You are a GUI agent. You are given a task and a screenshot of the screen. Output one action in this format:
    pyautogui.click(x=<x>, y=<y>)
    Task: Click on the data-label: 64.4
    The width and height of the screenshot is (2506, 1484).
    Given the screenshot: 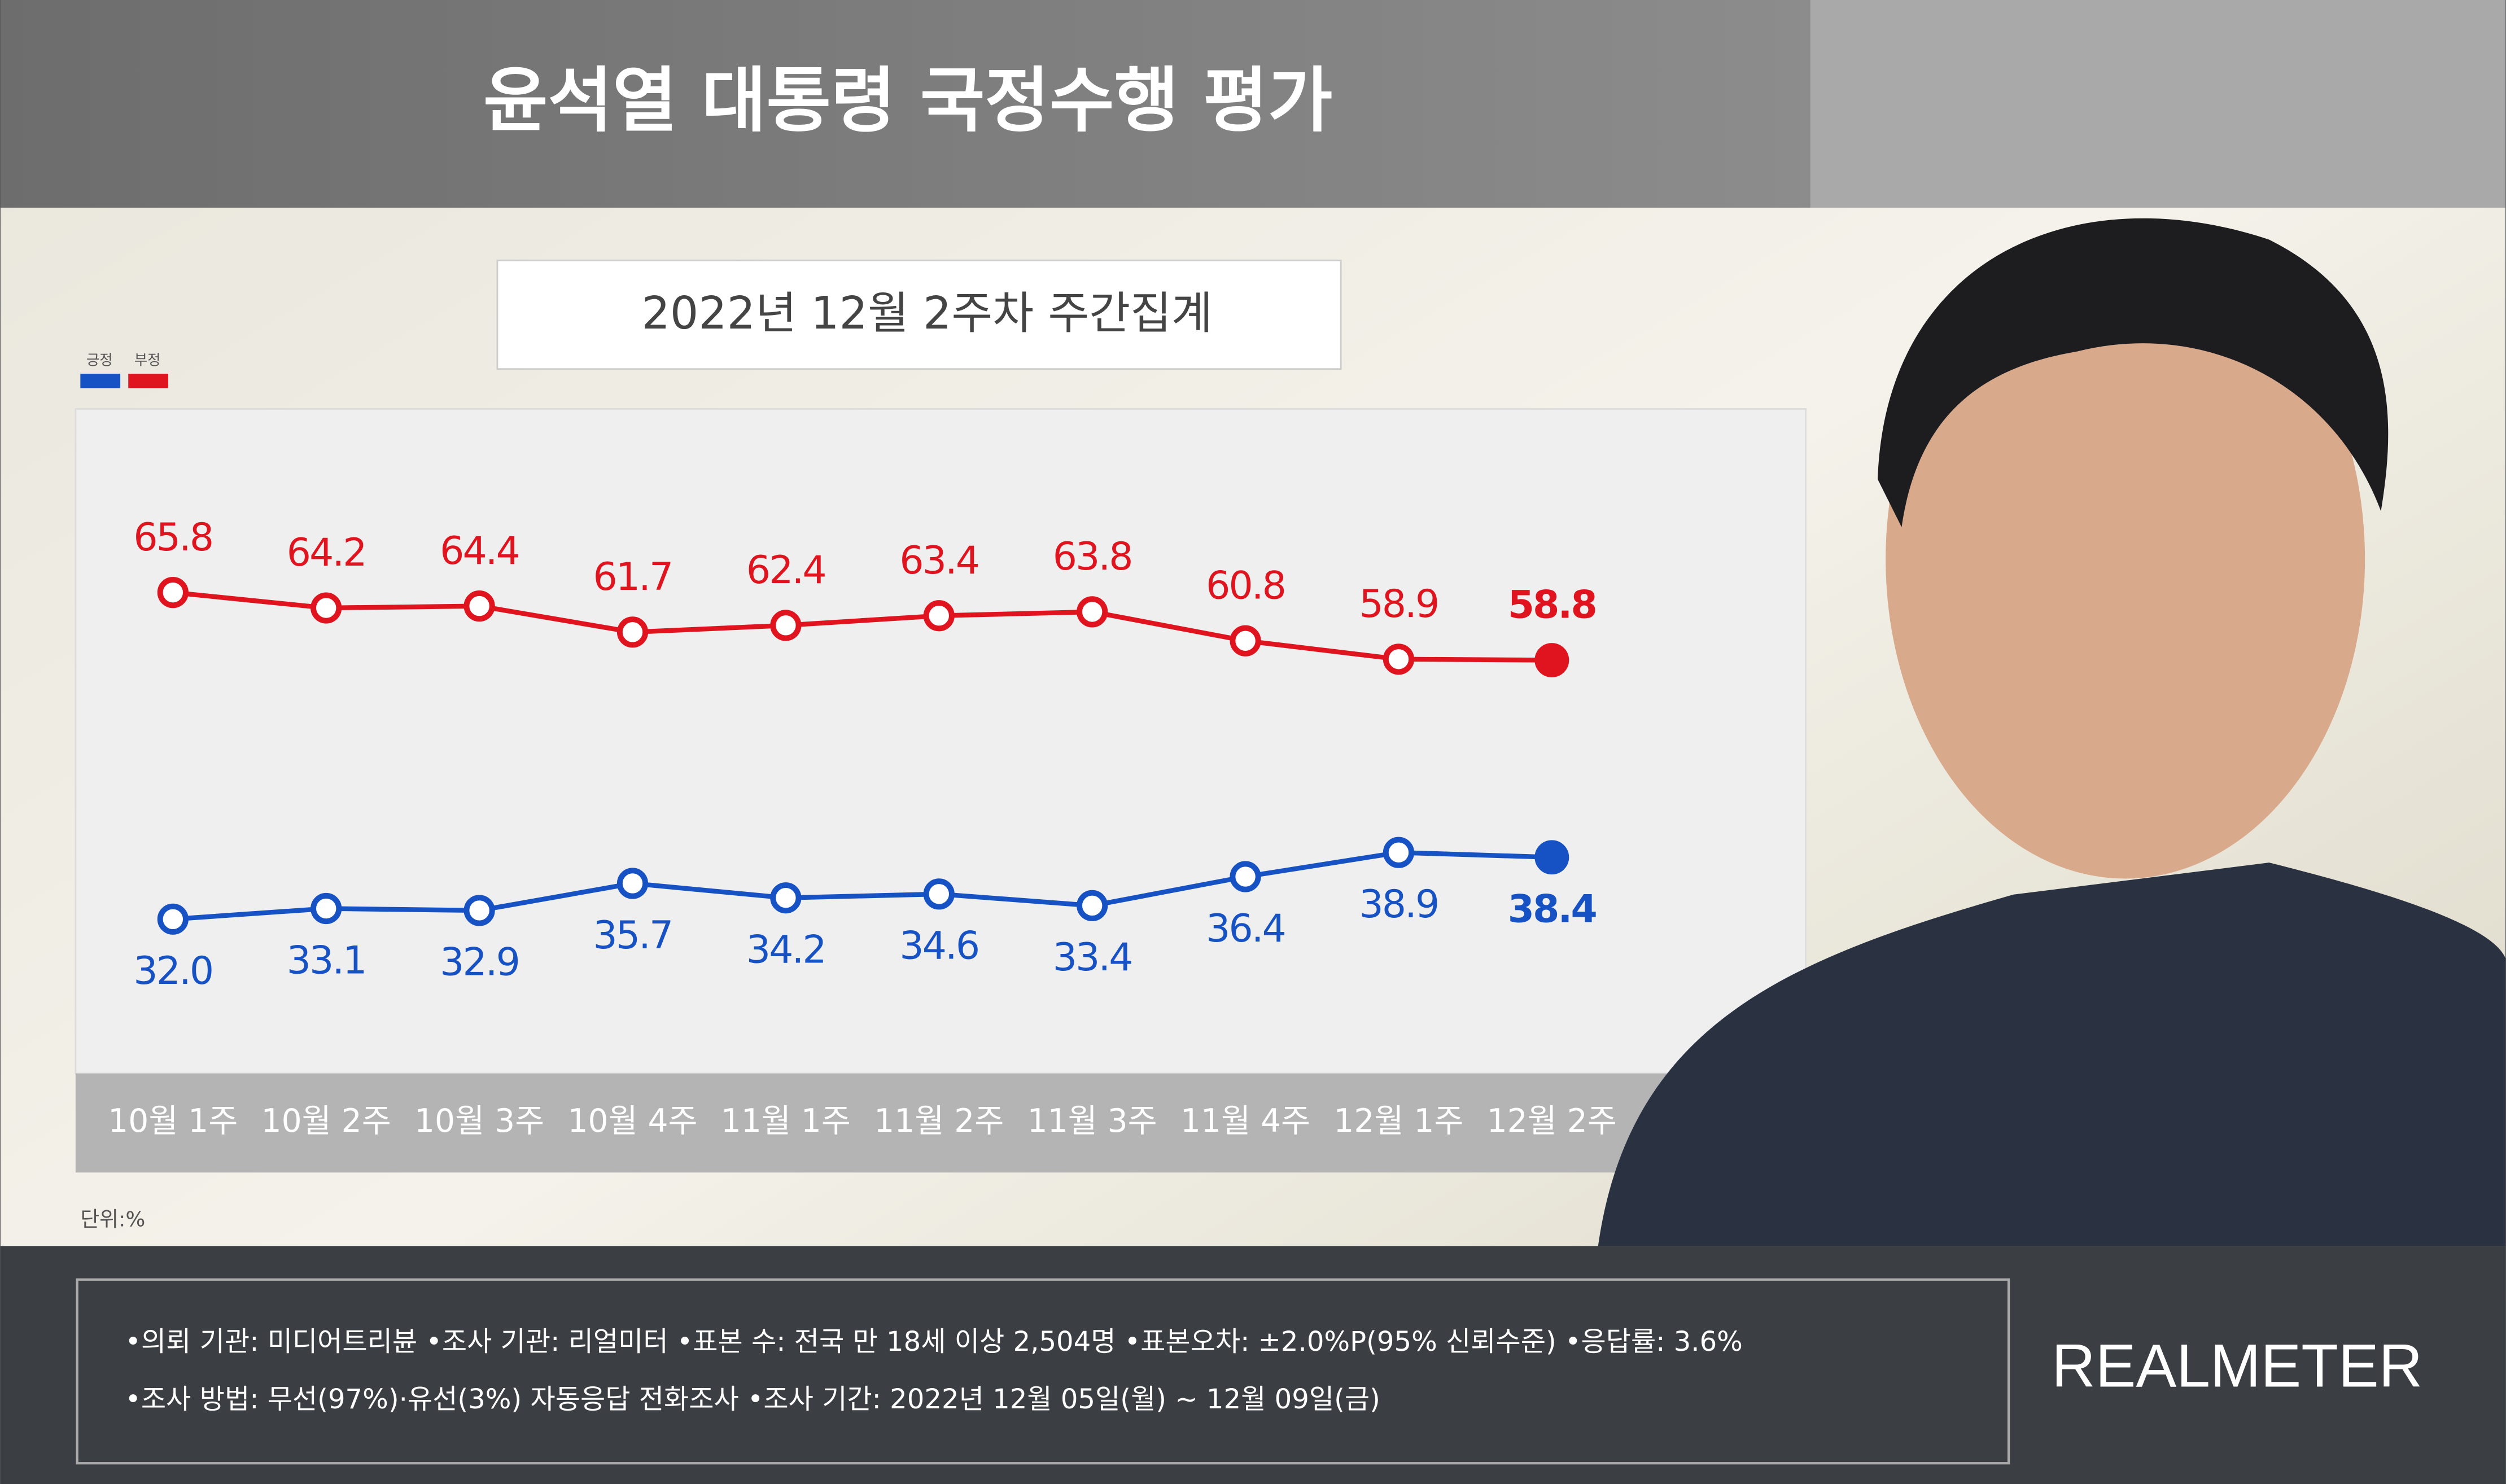 What is the action you would take?
    pyautogui.click(x=479, y=551)
    